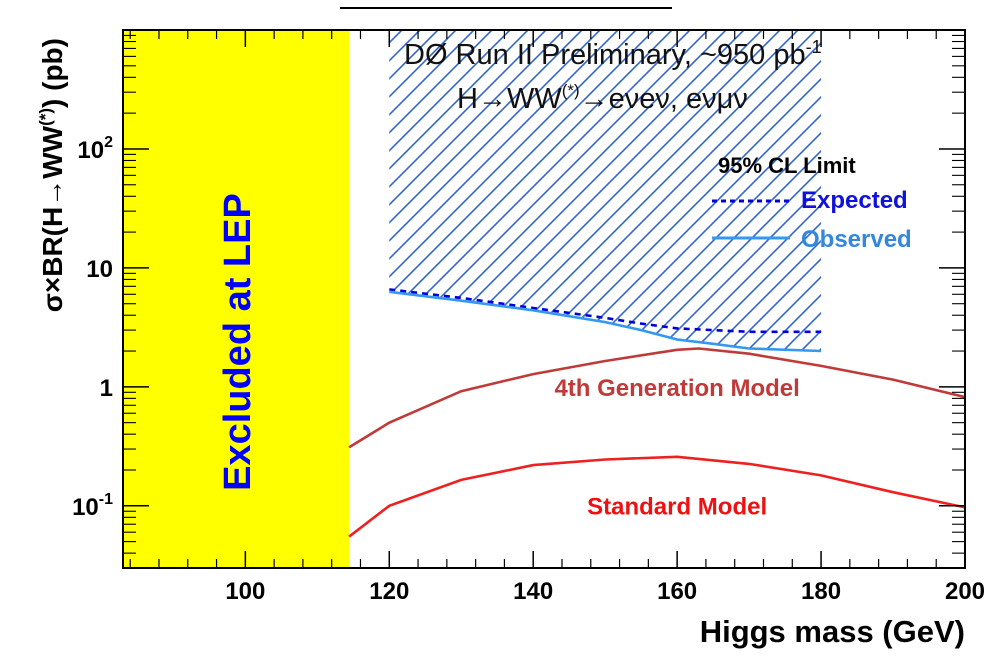 The image size is (989, 656). I want to click on annotation-4th-generation: 4th Generation Model, so click(676, 388).